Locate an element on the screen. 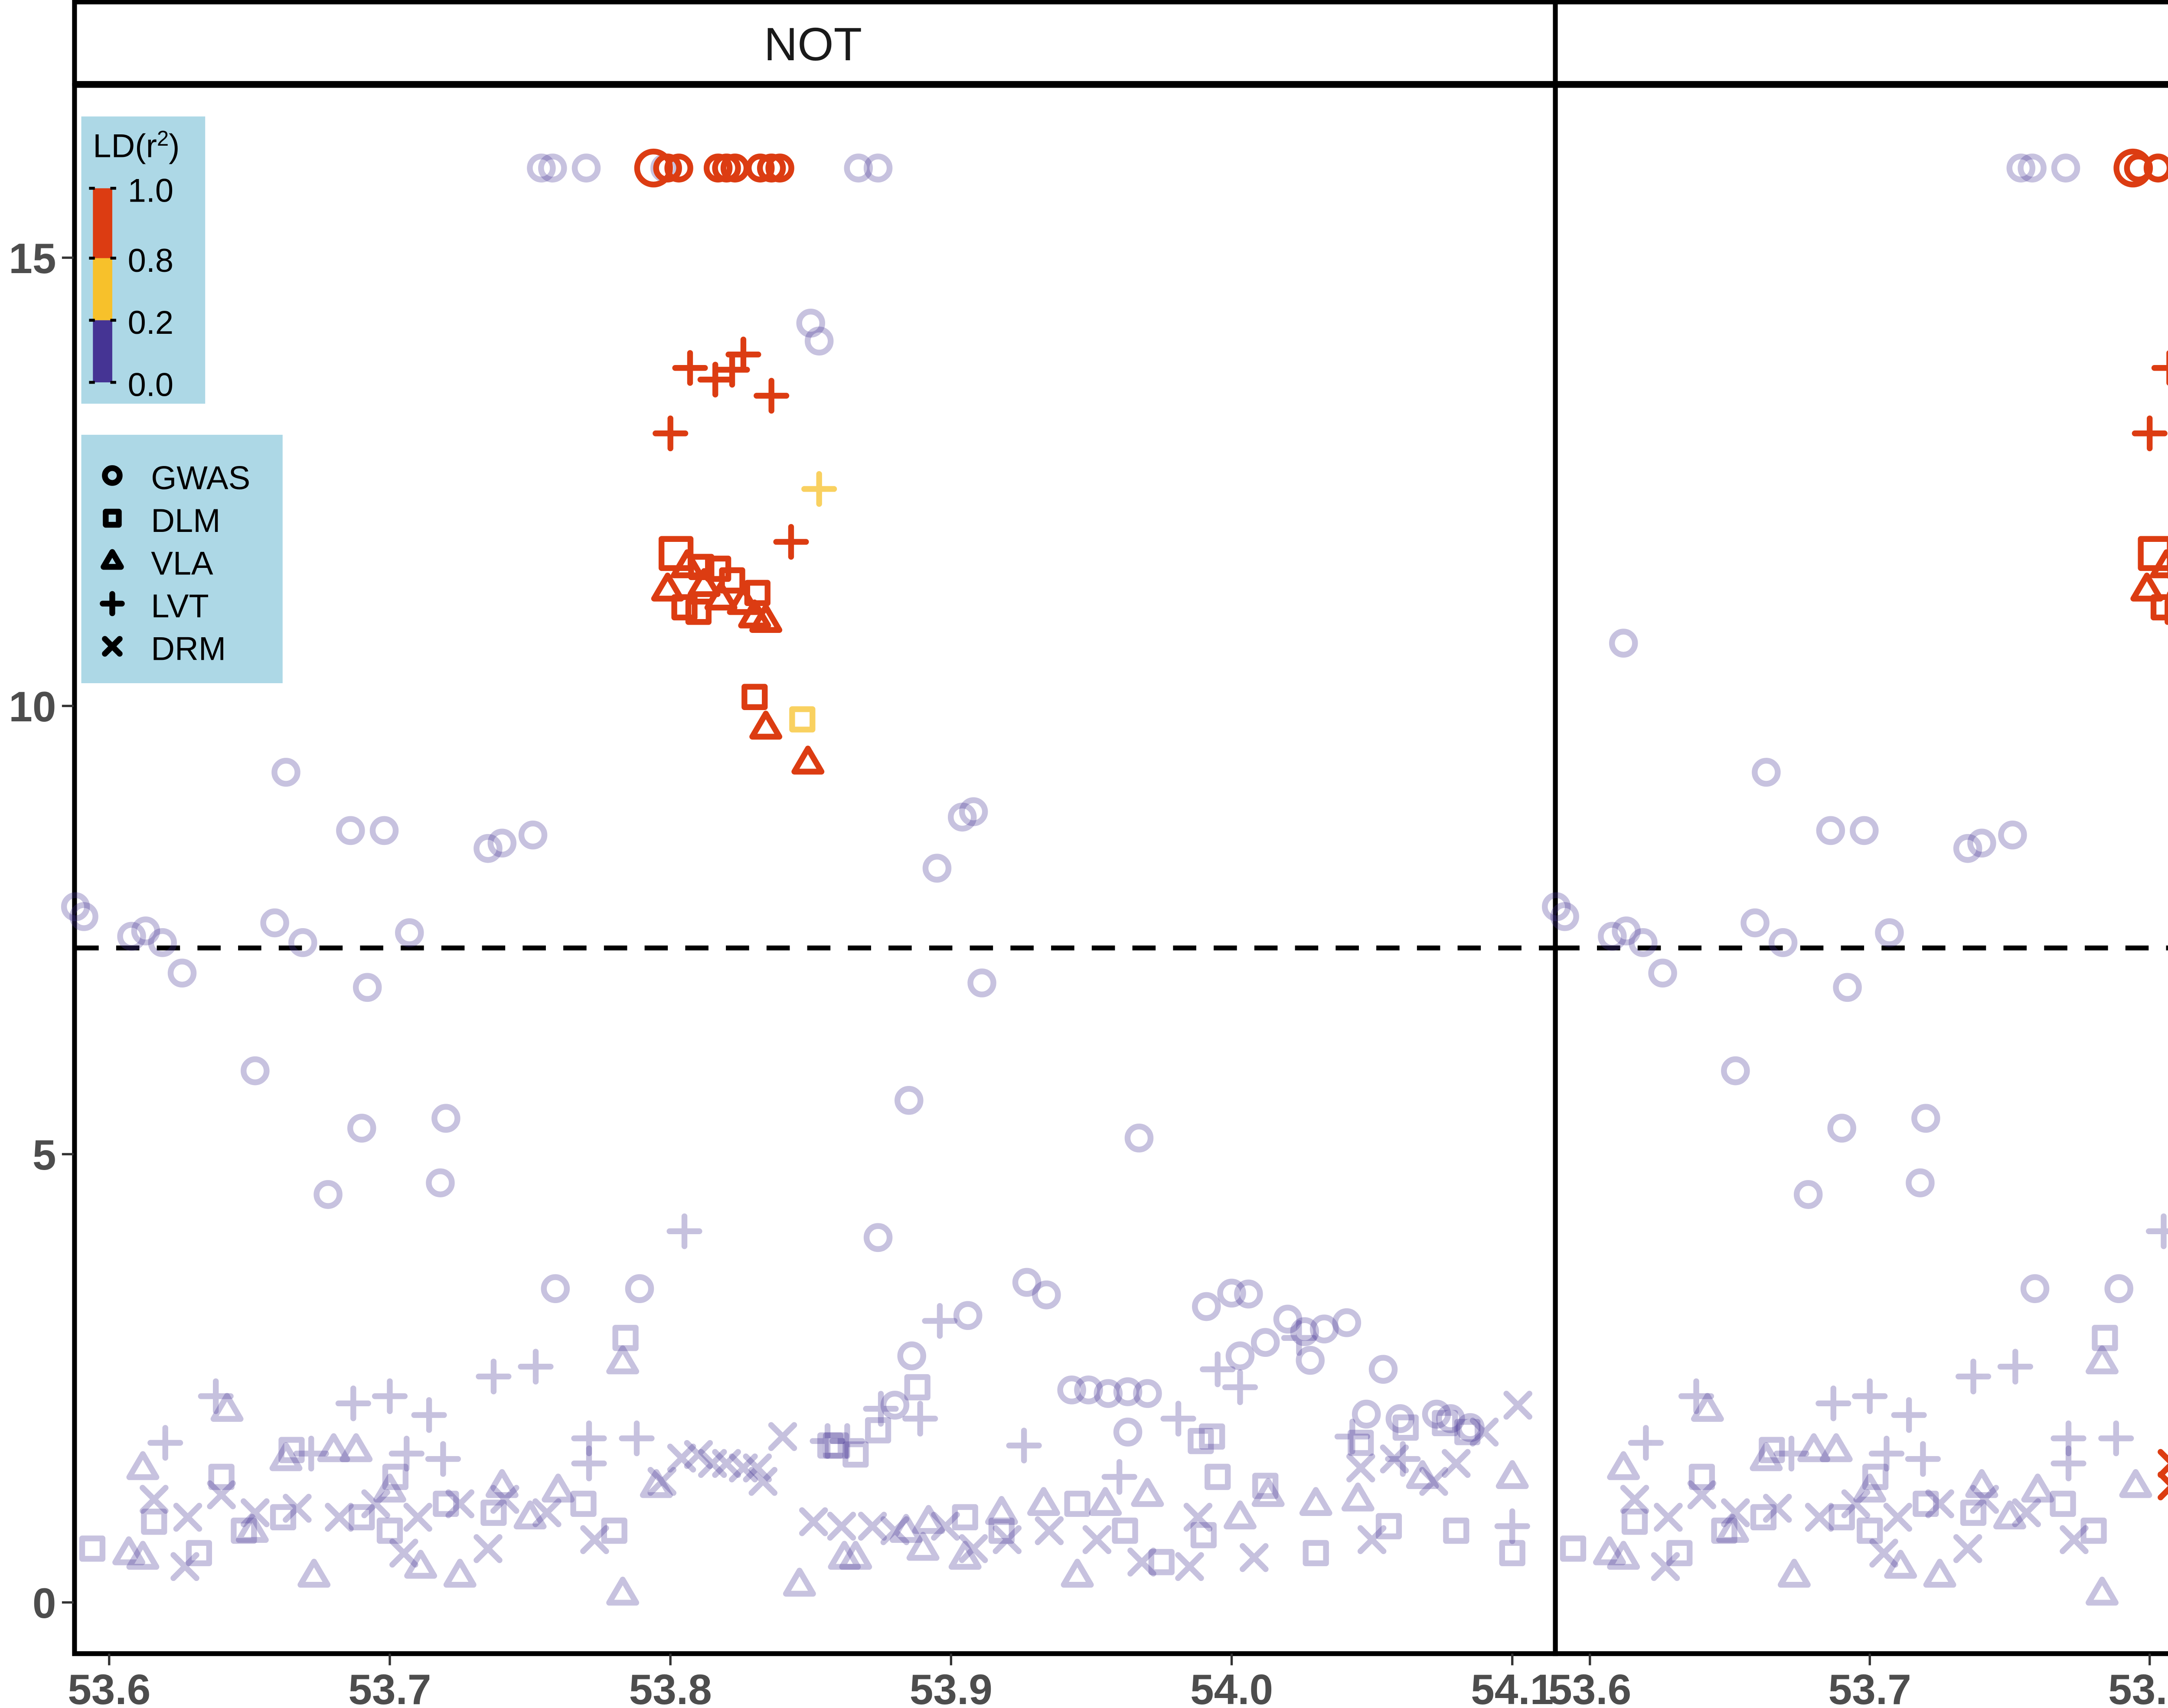 This screenshot has width=2168, height=1708. x-tick-label: 53.9 is located at coordinates (952, 1687).